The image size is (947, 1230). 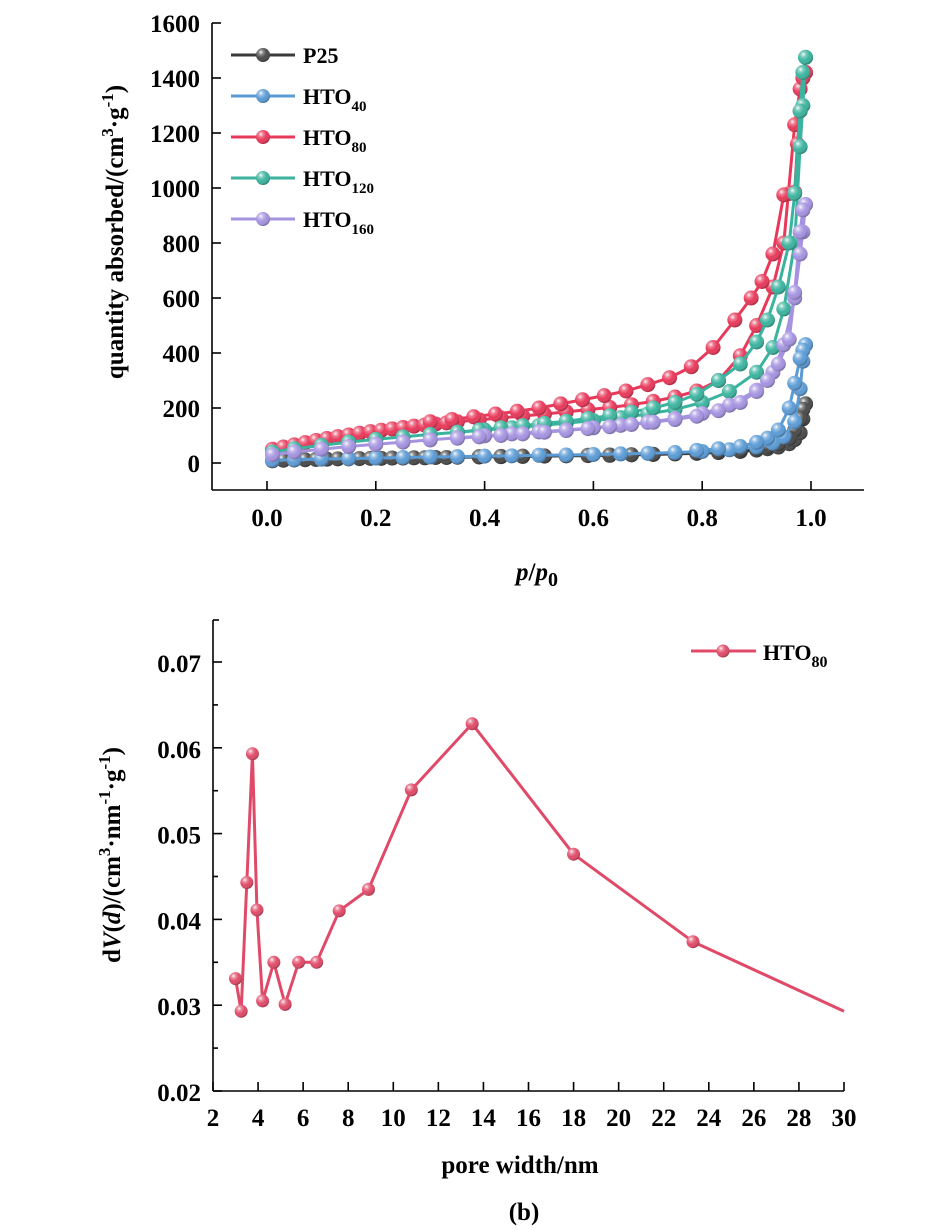 What do you see at coordinates (303, 1118) in the screenshot?
I see `x-tick-label: 6` at bounding box center [303, 1118].